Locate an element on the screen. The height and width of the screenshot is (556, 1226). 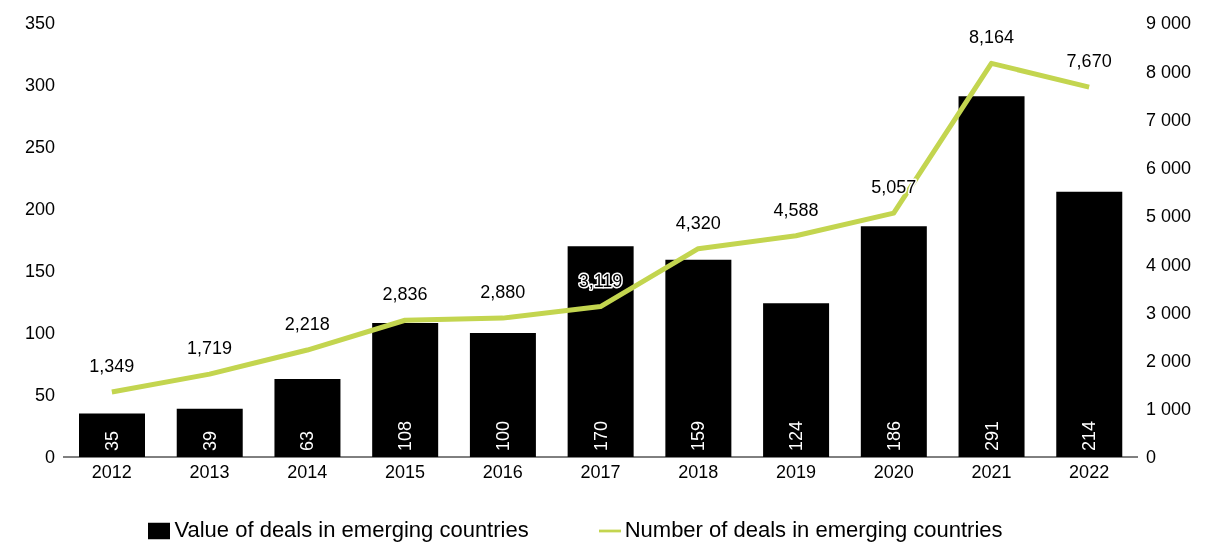
data-label: 2,836 is located at coordinates (405, 294).